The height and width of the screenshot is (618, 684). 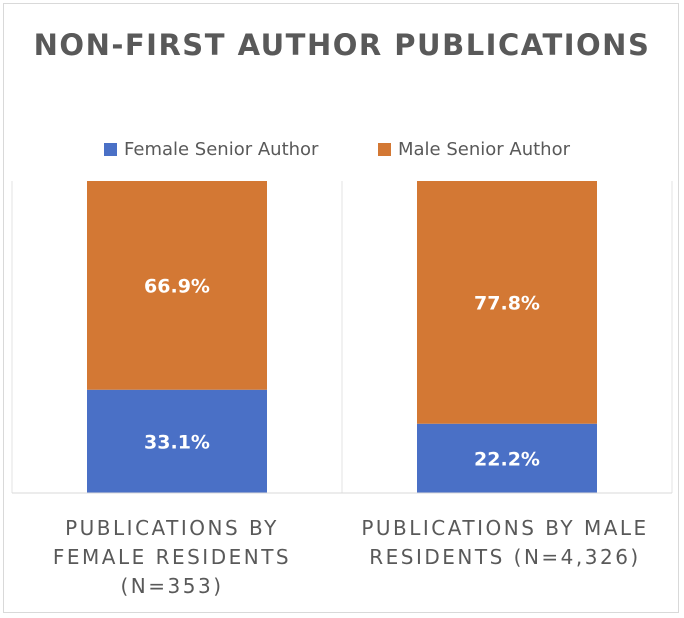 I want to click on data-label-female-1: 22.2%, so click(x=507, y=459).